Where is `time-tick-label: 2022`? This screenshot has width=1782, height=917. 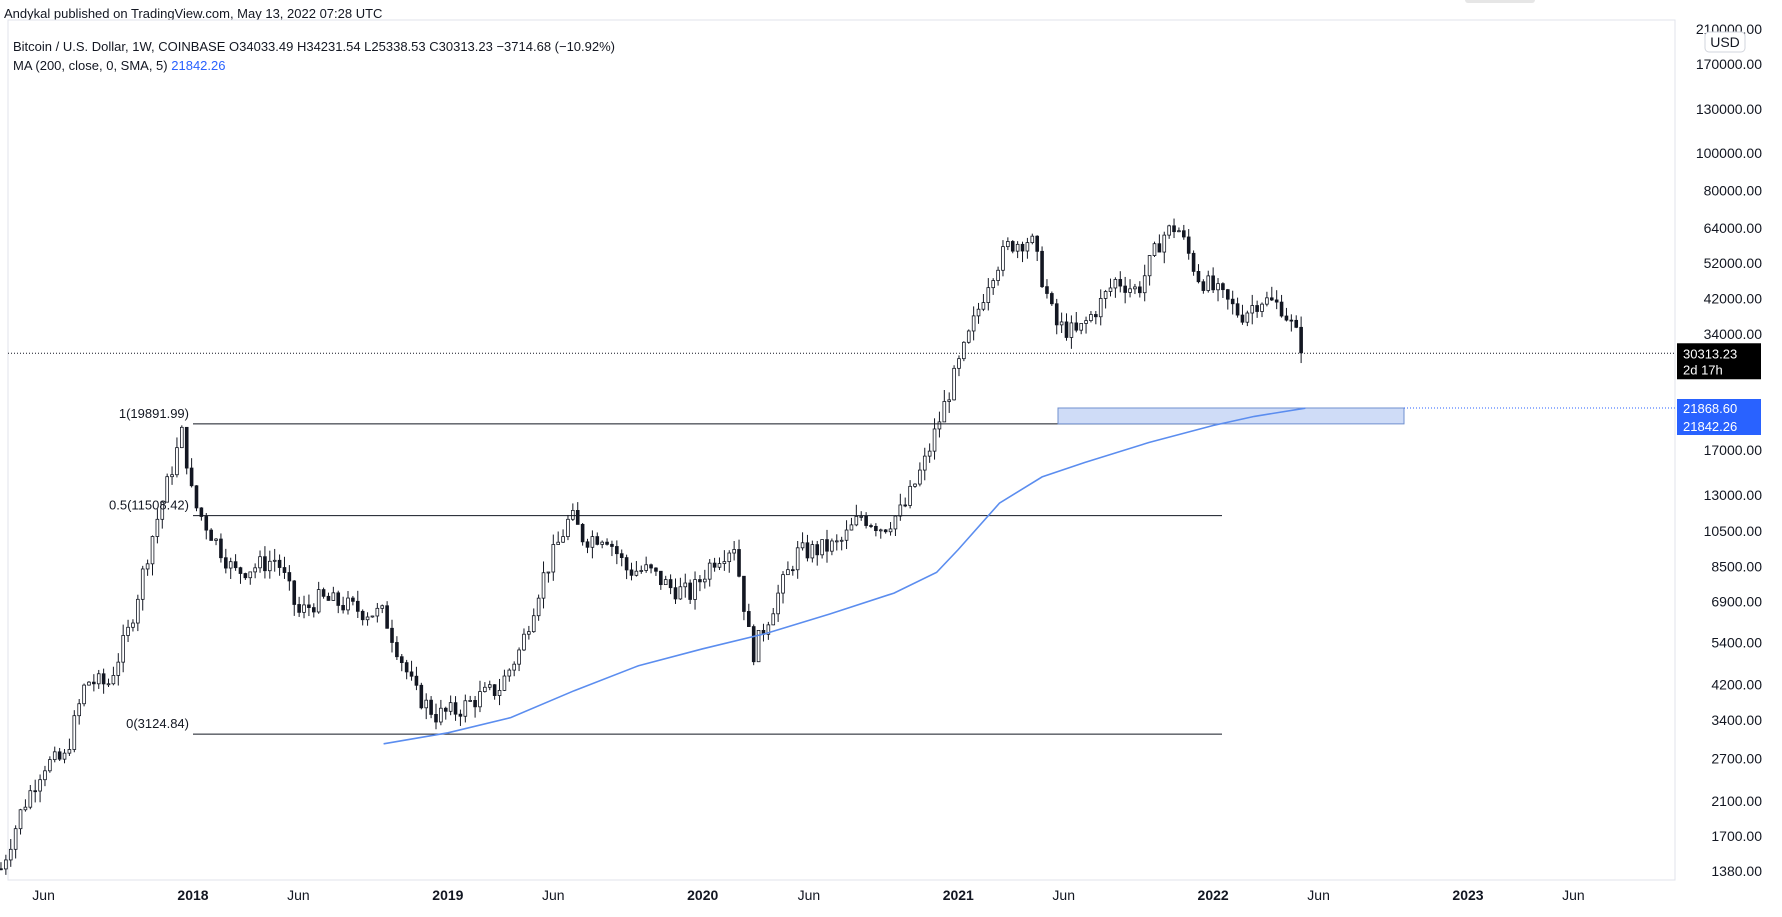
time-tick-label: 2022 is located at coordinates (1213, 895).